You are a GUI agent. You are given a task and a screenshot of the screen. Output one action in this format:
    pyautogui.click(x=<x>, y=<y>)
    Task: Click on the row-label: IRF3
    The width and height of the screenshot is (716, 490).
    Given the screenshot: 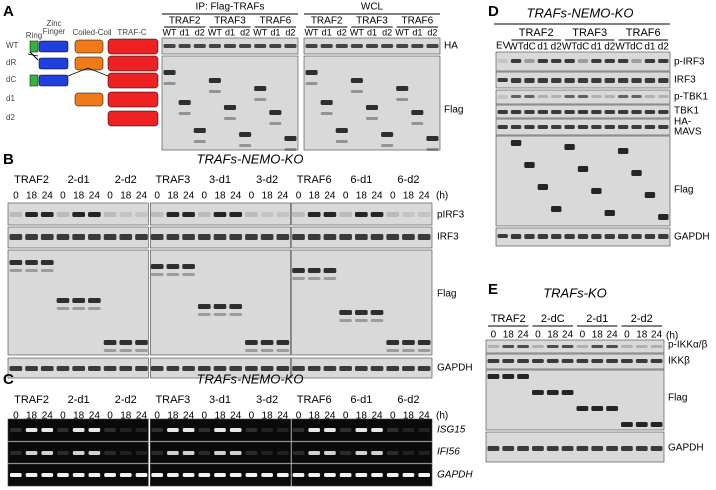 What is the action you would take?
    pyautogui.click(x=448, y=237)
    